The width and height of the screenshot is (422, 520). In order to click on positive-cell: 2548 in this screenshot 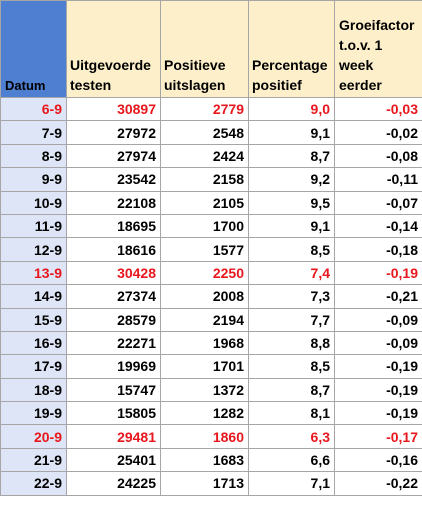, I will do `click(204, 132)`.